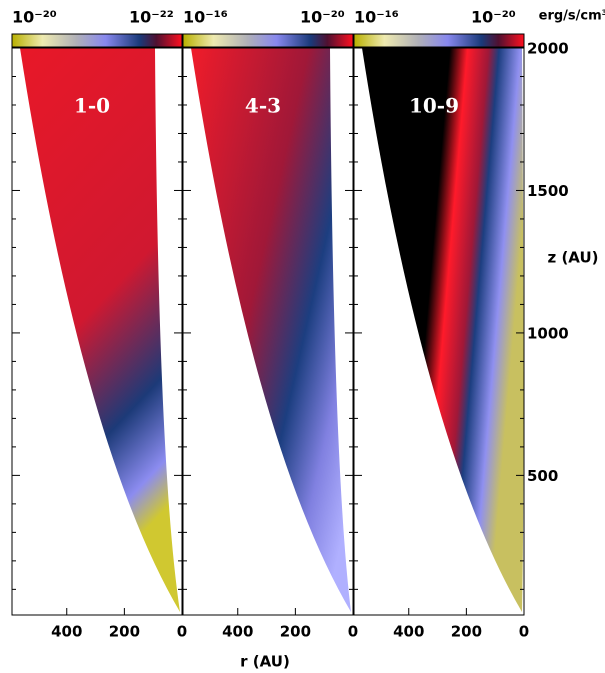  What do you see at coordinates (548, 49) in the screenshot?
I see `y-tick-label: 2000` at bounding box center [548, 49].